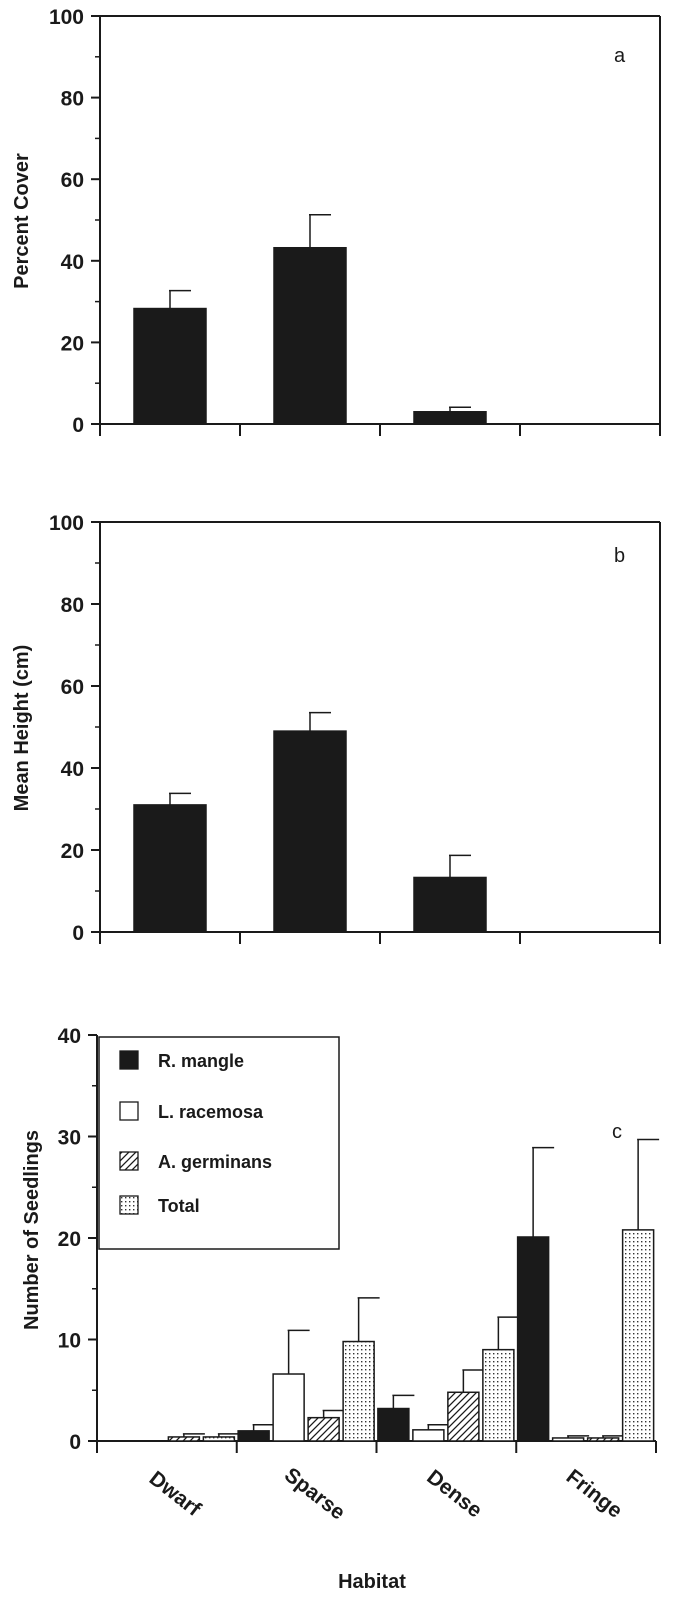 The width and height of the screenshot is (676, 1598). What do you see at coordinates (450, 418) in the screenshot?
I see `panel-a-bar-series-dense` at bounding box center [450, 418].